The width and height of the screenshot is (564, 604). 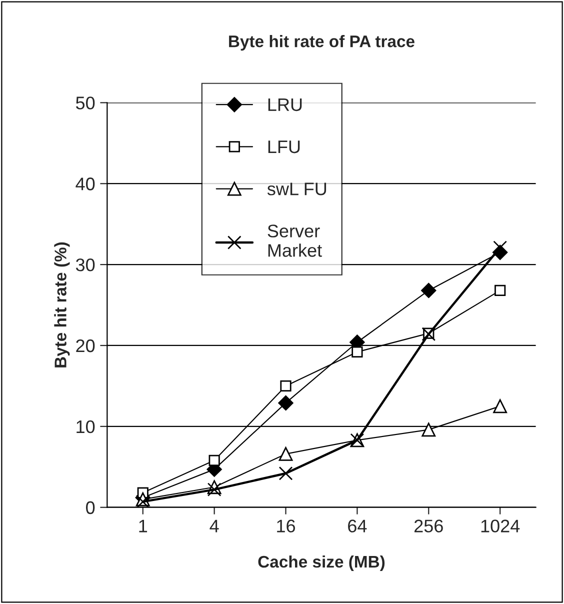 What do you see at coordinates (284, 147) in the screenshot?
I see `legend-label: LFU` at bounding box center [284, 147].